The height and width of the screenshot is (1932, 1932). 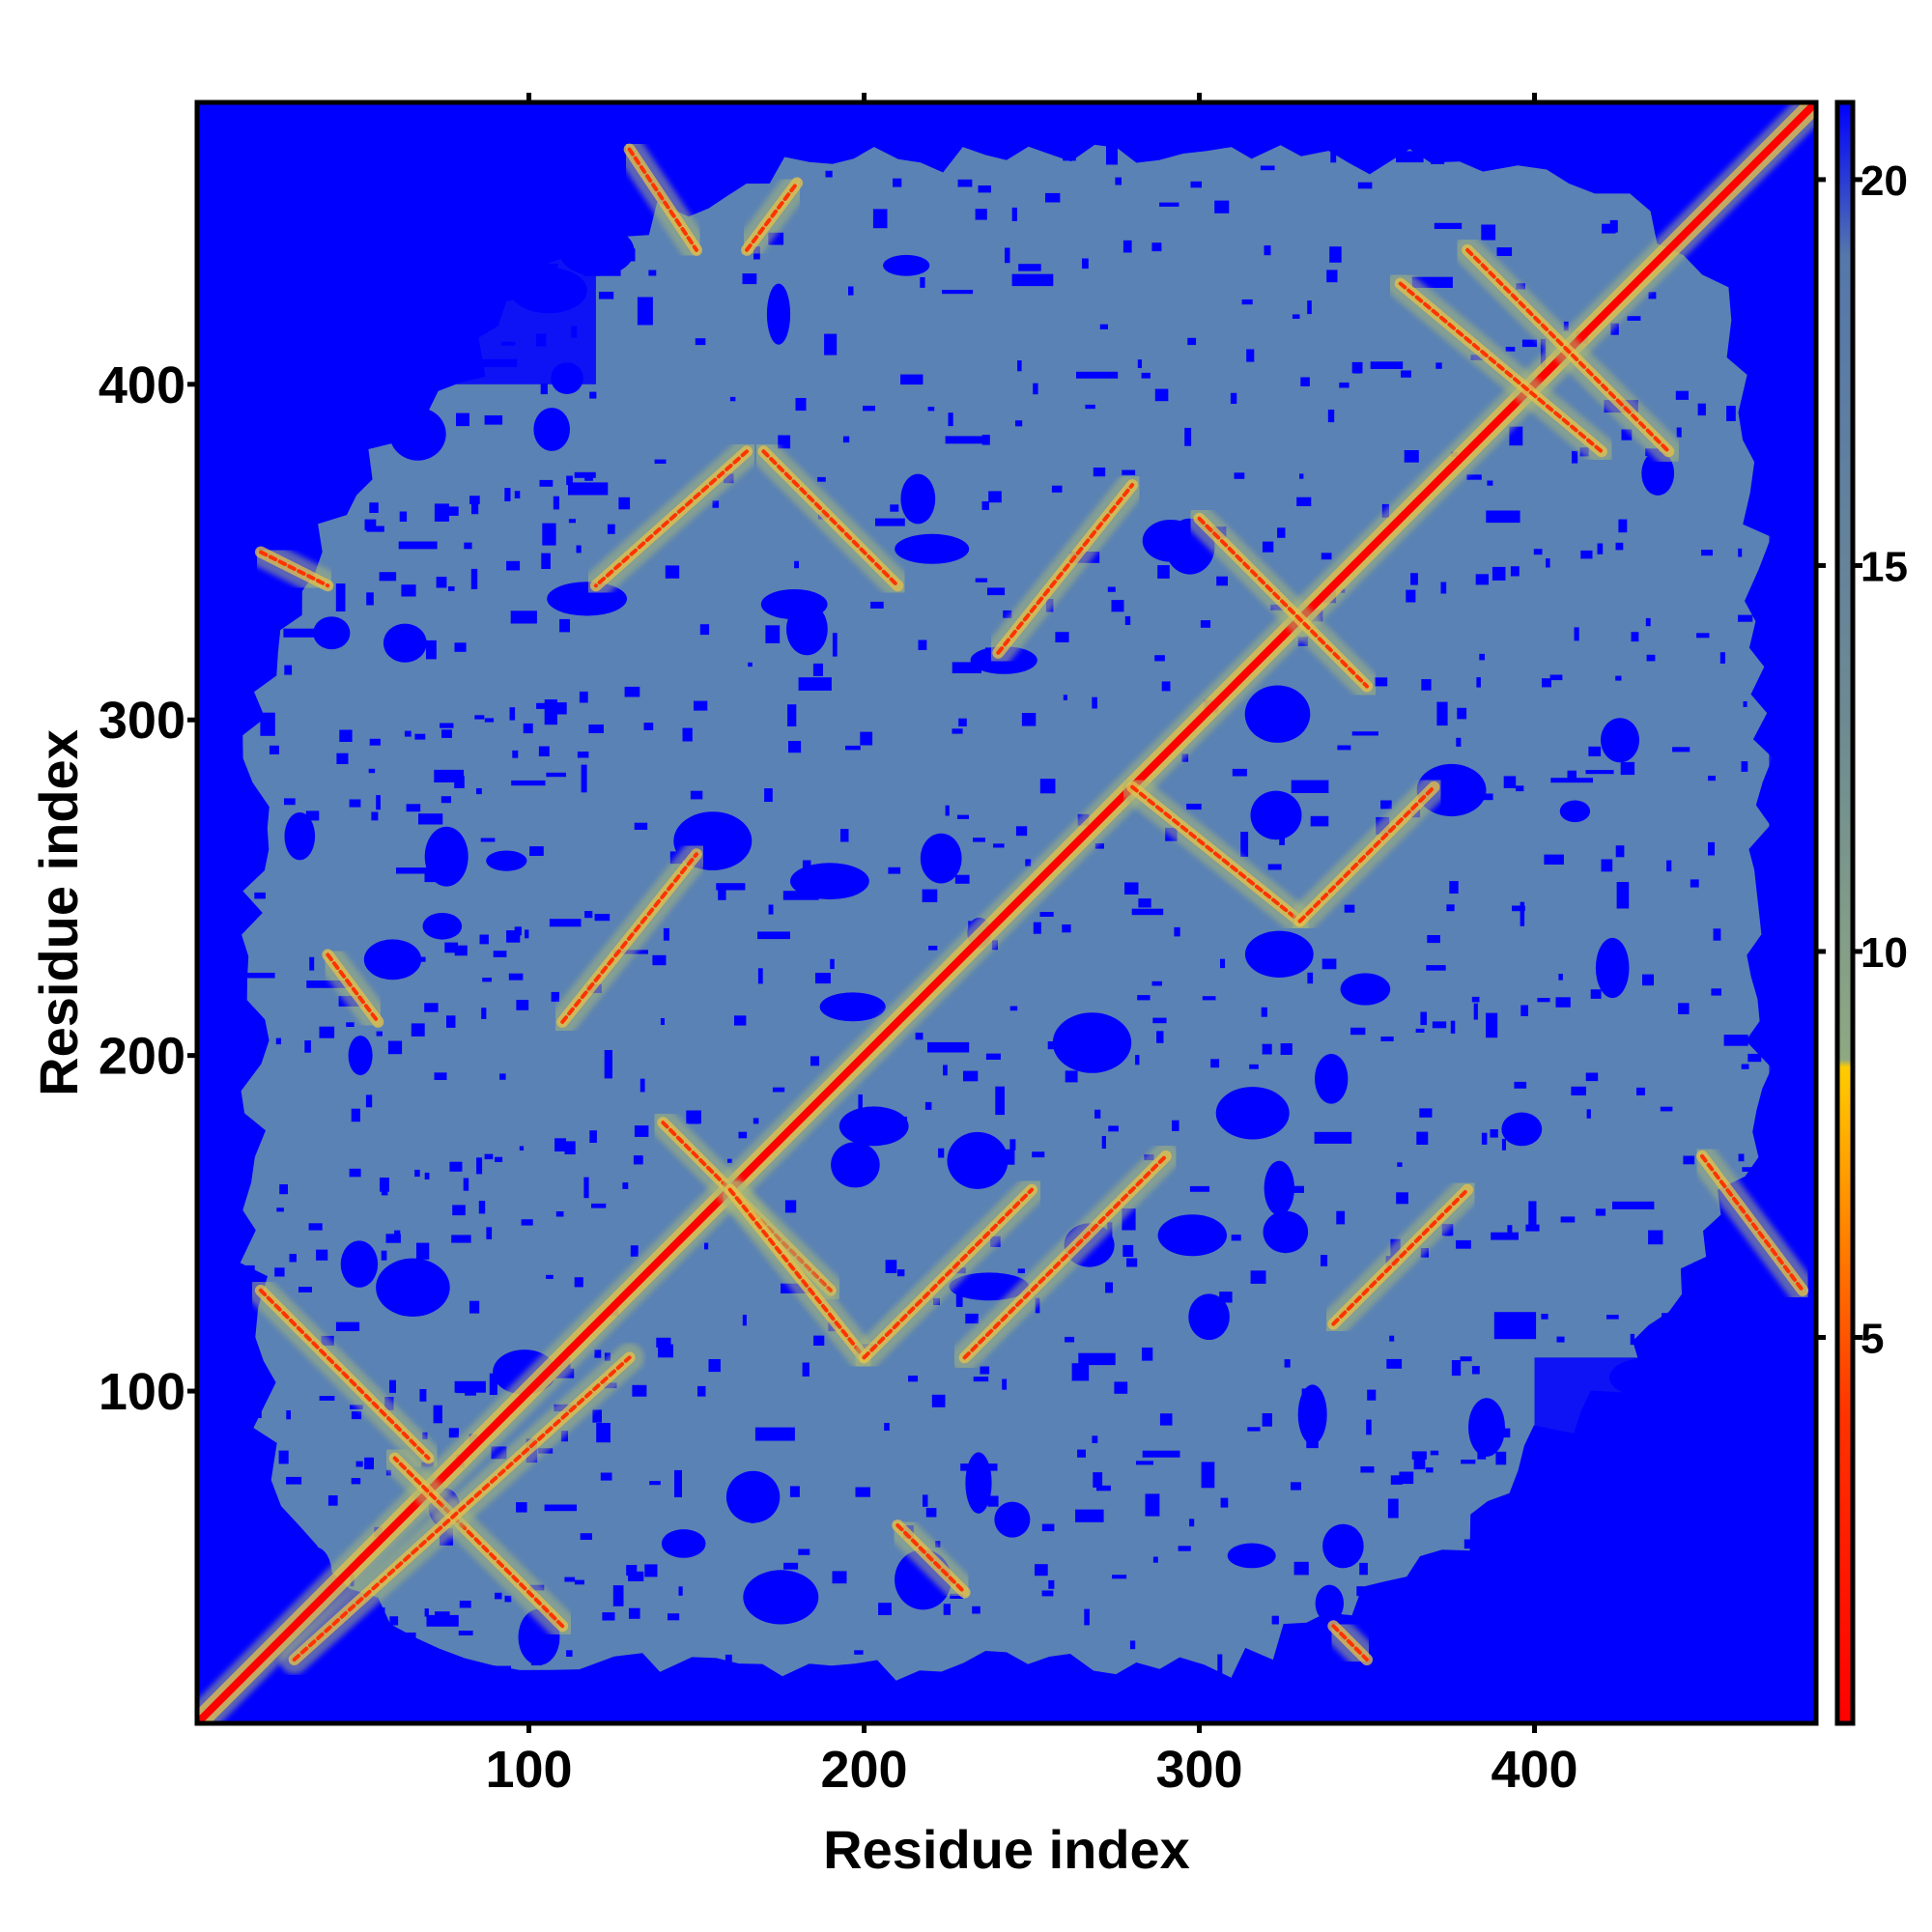 I want to click on blue-region, so click(x=1792, y=912).